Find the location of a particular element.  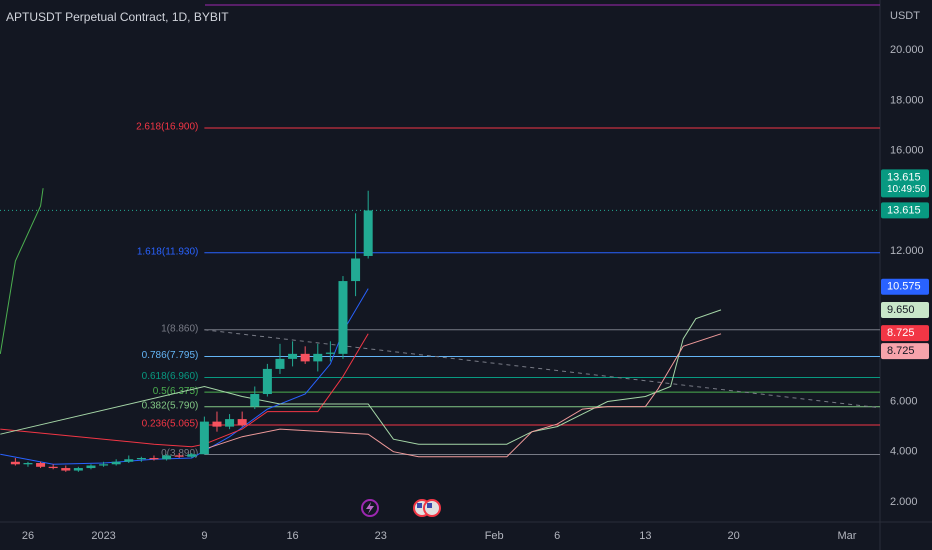

fib-label: 1(8.860) is located at coordinates (179, 328).